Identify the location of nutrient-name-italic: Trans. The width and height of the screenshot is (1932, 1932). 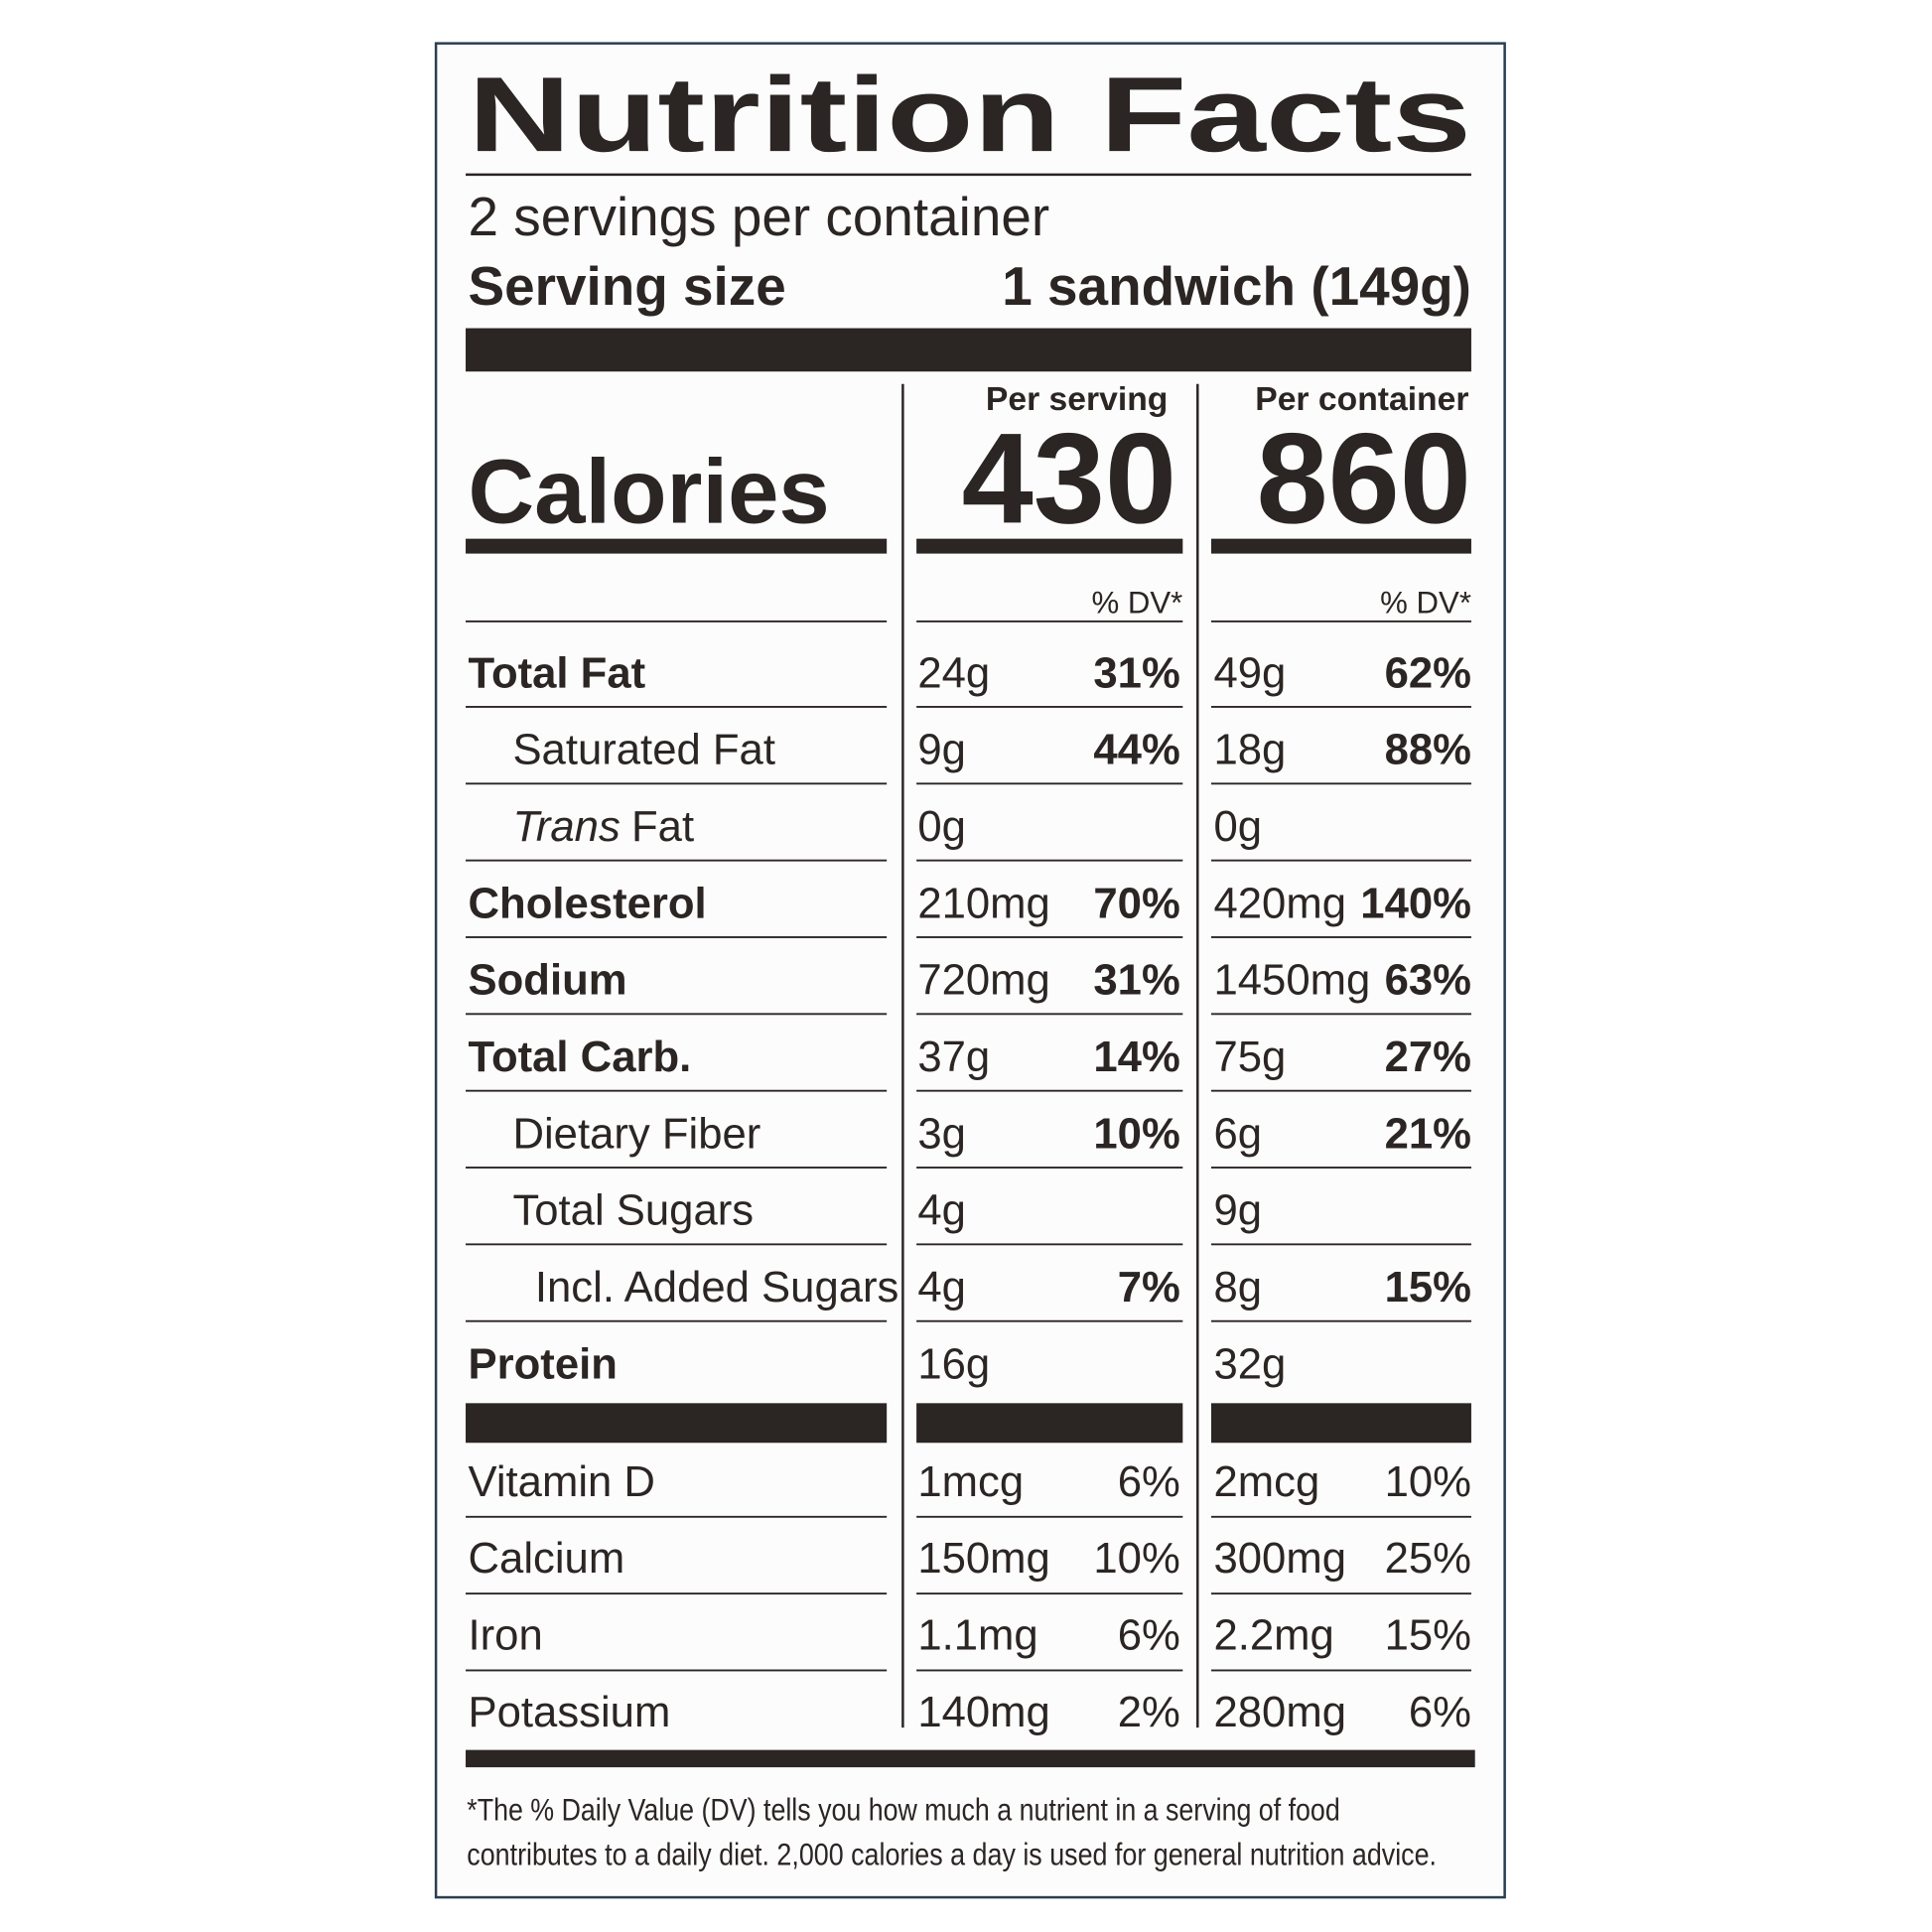
(566, 826).